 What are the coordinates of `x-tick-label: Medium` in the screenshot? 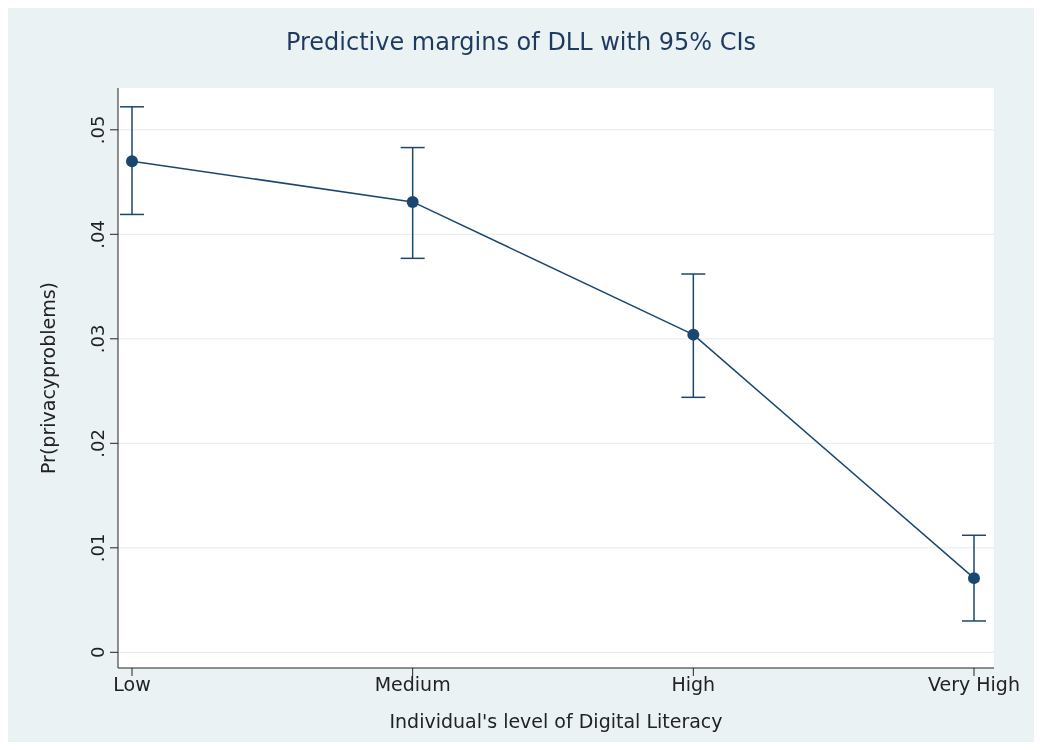 It's located at (412, 684).